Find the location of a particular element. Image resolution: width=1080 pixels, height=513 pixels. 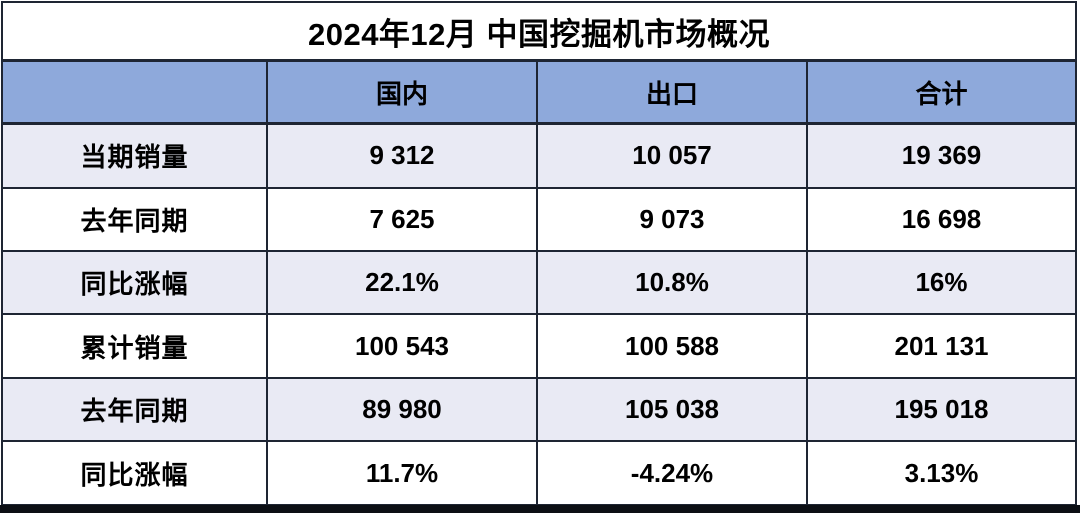

cell-value: 105 038 is located at coordinates (672, 409).